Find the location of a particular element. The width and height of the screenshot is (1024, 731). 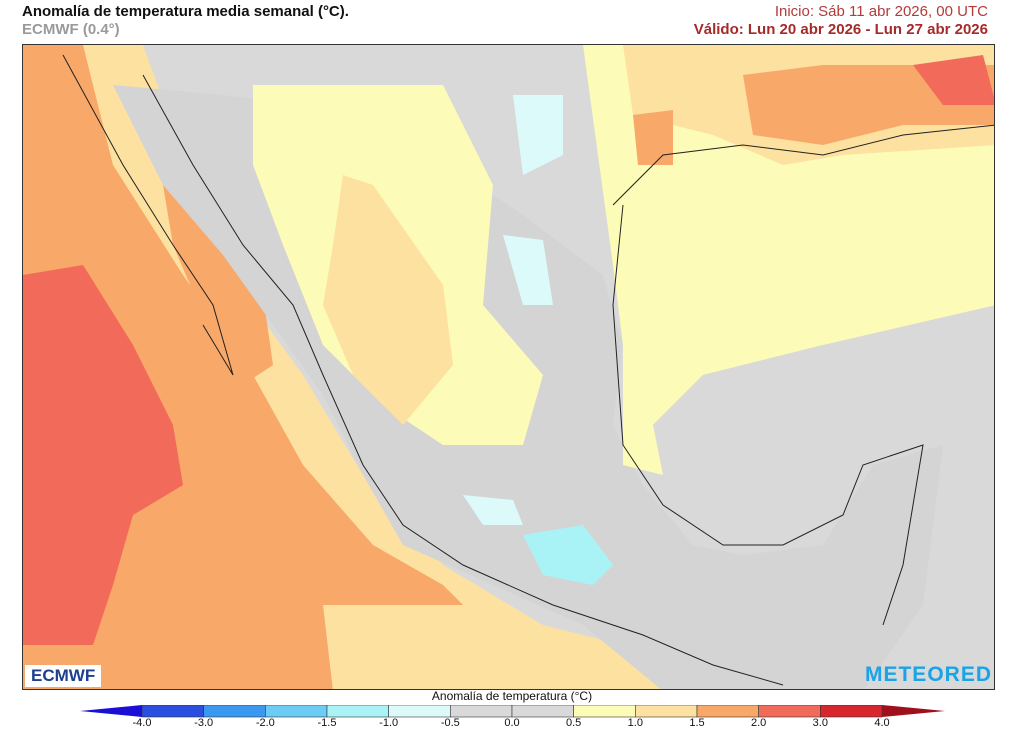

colorbar-tick: 0.0 is located at coordinates (512, 723).